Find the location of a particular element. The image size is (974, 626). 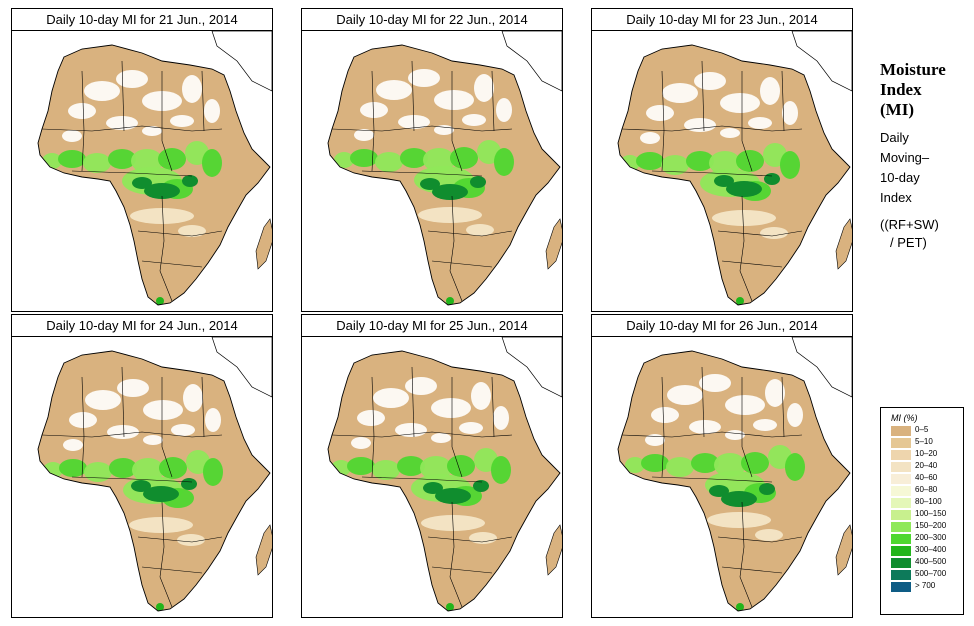

map-panel-4: Daily 10-day MI for 24 Jun., 2014 is located at coordinates (142, 466).